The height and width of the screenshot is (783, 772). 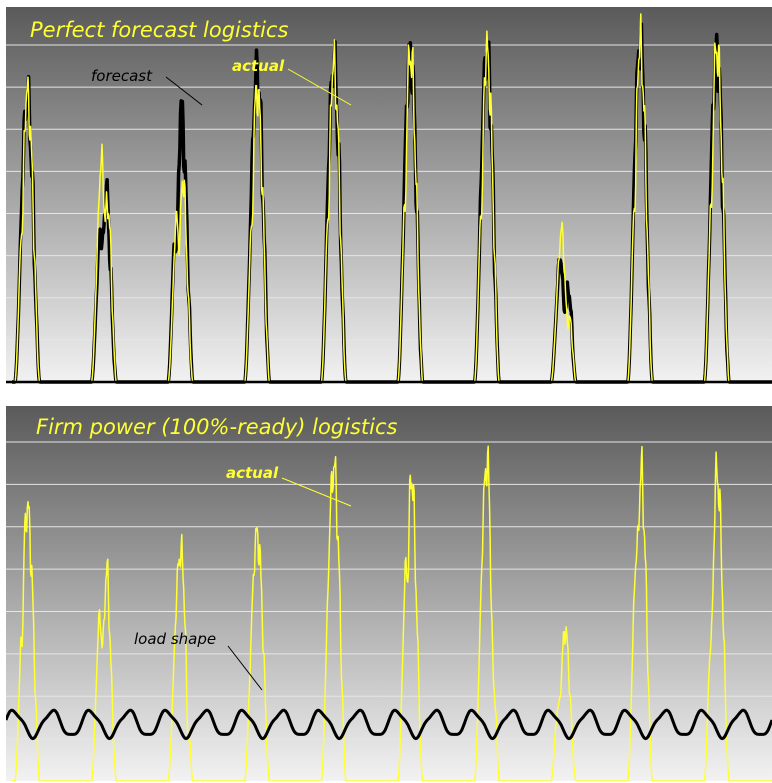 What do you see at coordinates (175, 639) in the screenshot?
I see `annotation-load-shape-label: load shape` at bounding box center [175, 639].